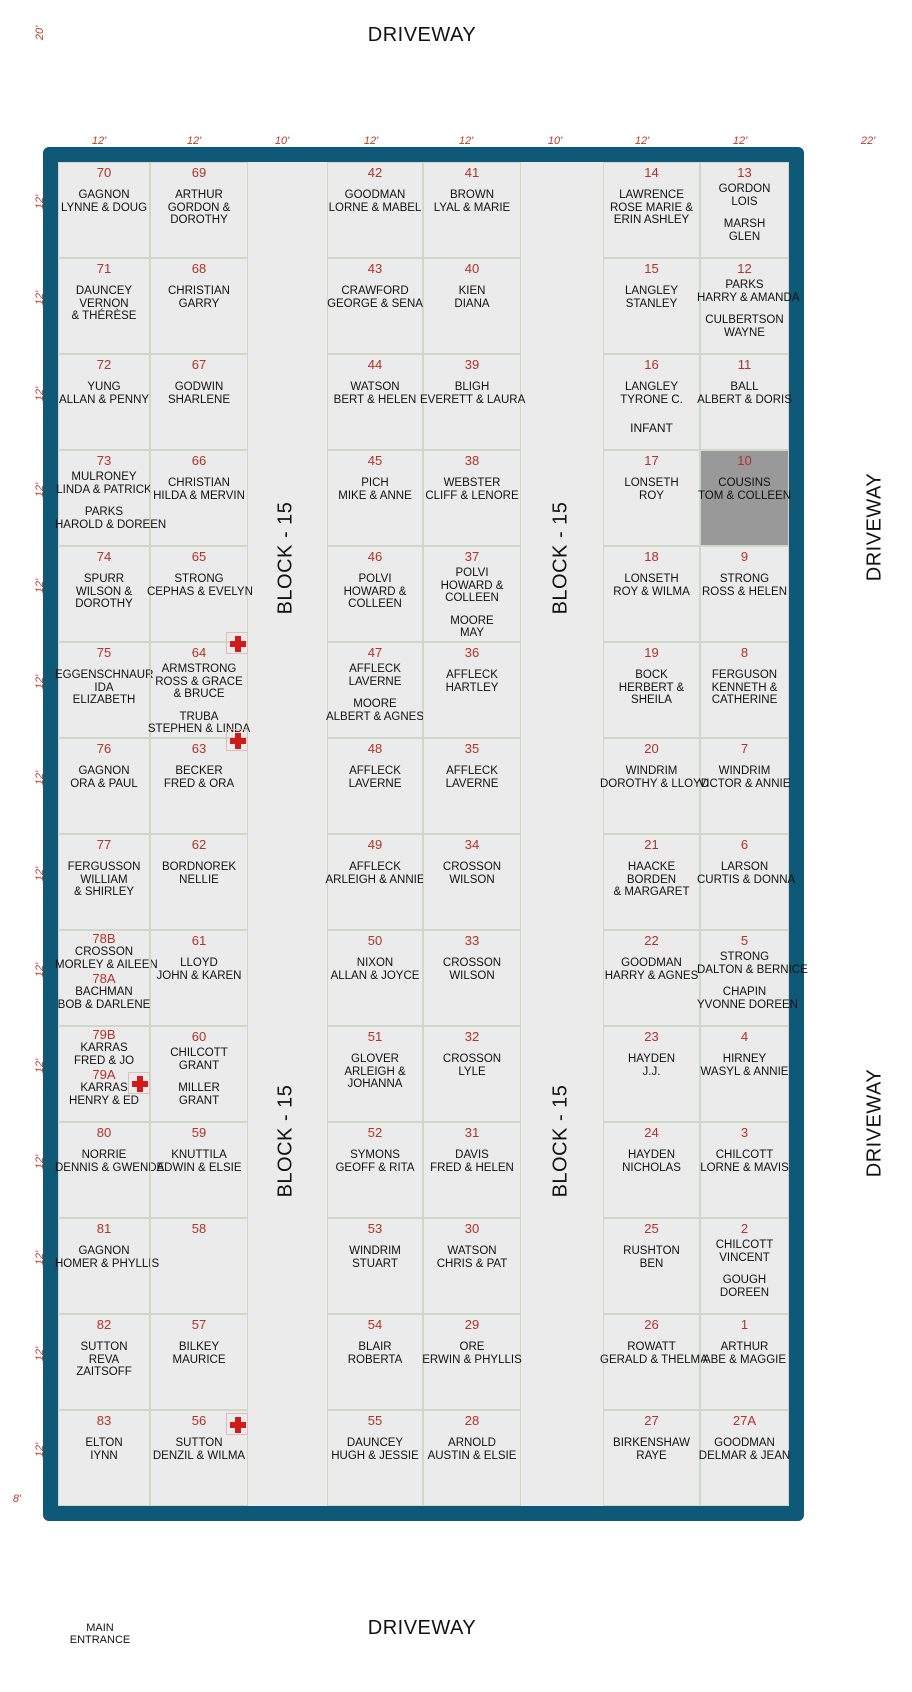 This screenshot has width=912, height=1692. Describe the element at coordinates (472, 633) in the screenshot. I see `occupant-name: MAY` at that location.